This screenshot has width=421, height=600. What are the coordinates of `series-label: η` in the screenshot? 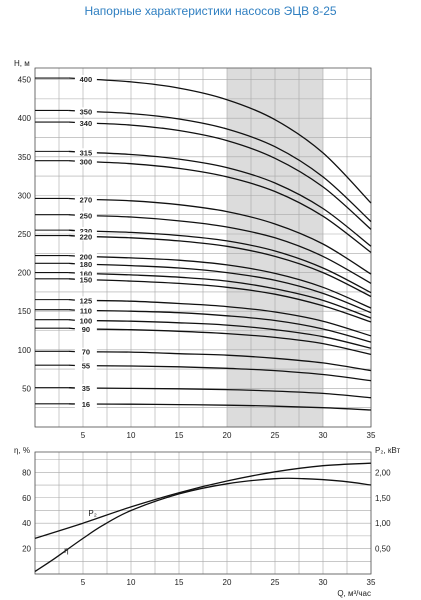 It's located at (66, 550).